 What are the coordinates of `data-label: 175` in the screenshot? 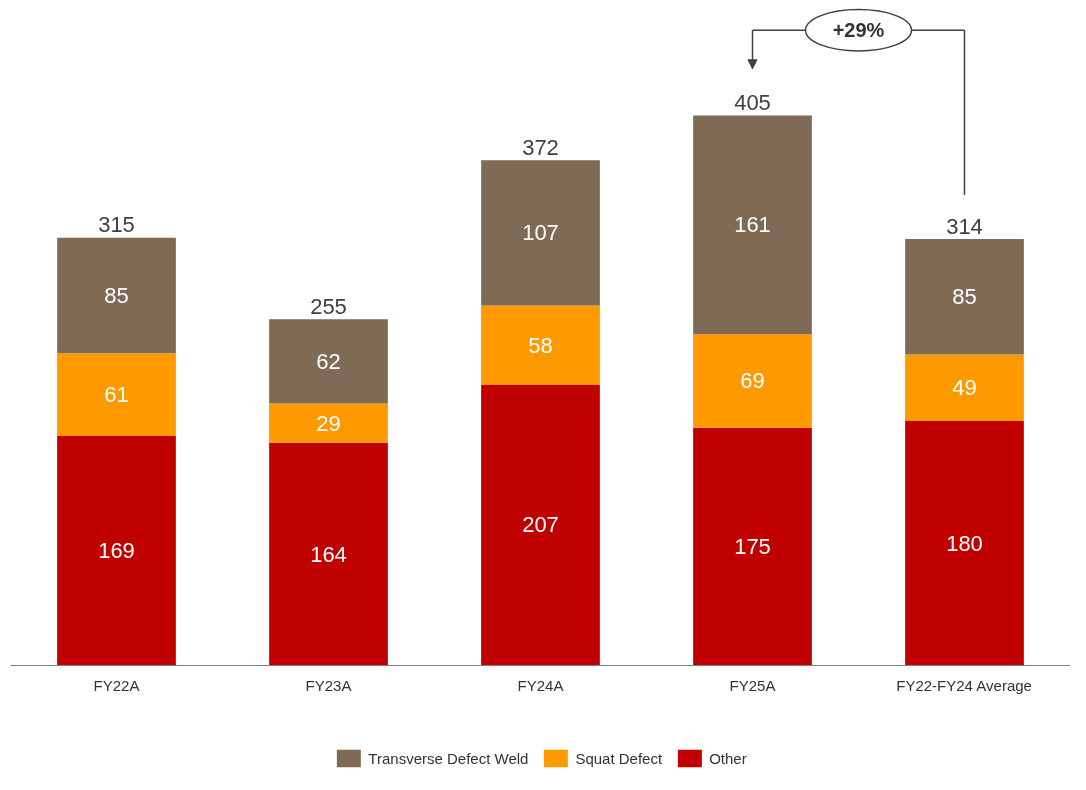 It's located at (752, 547).